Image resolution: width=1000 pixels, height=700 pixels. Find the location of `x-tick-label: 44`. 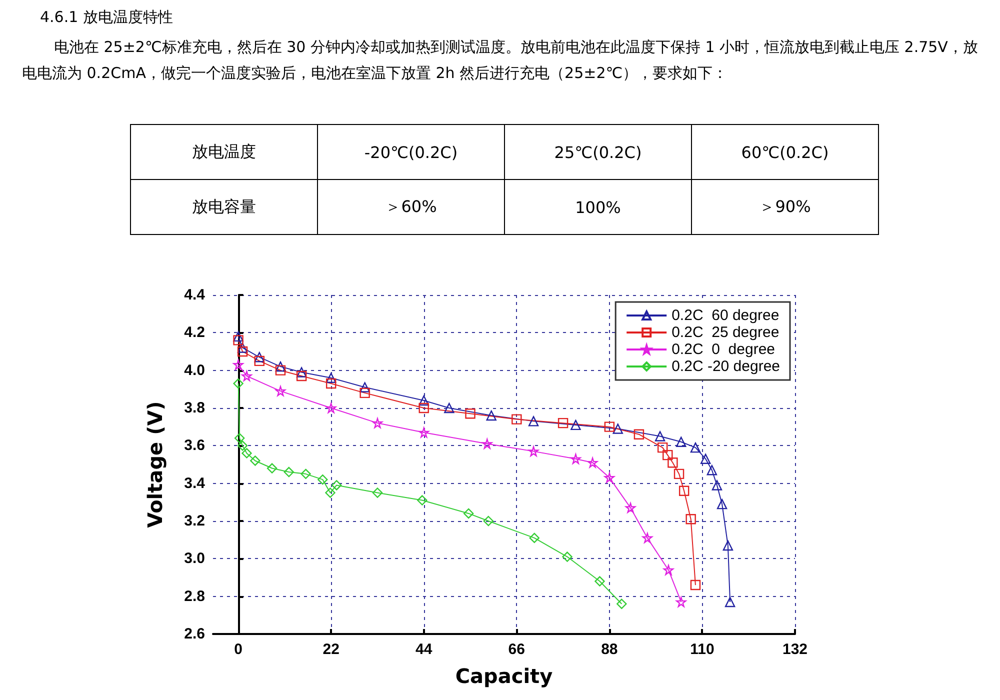

x-tick-label: 44 is located at coordinates (424, 649).